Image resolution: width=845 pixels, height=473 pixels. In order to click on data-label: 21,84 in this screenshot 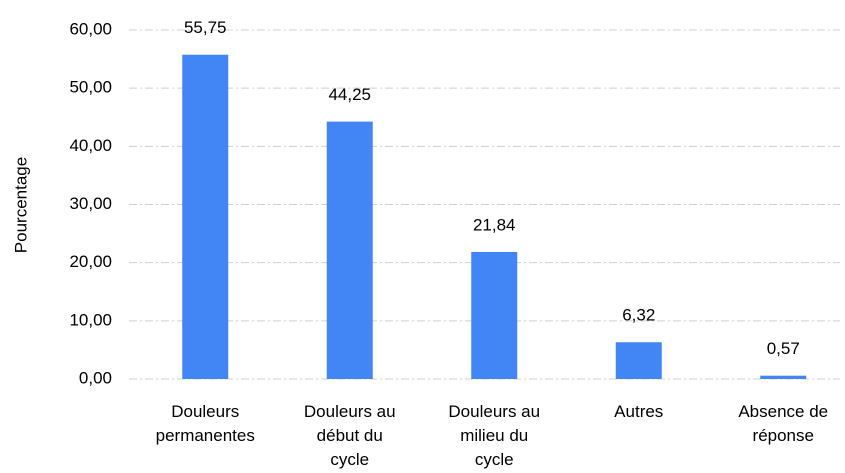, I will do `click(494, 224)`.